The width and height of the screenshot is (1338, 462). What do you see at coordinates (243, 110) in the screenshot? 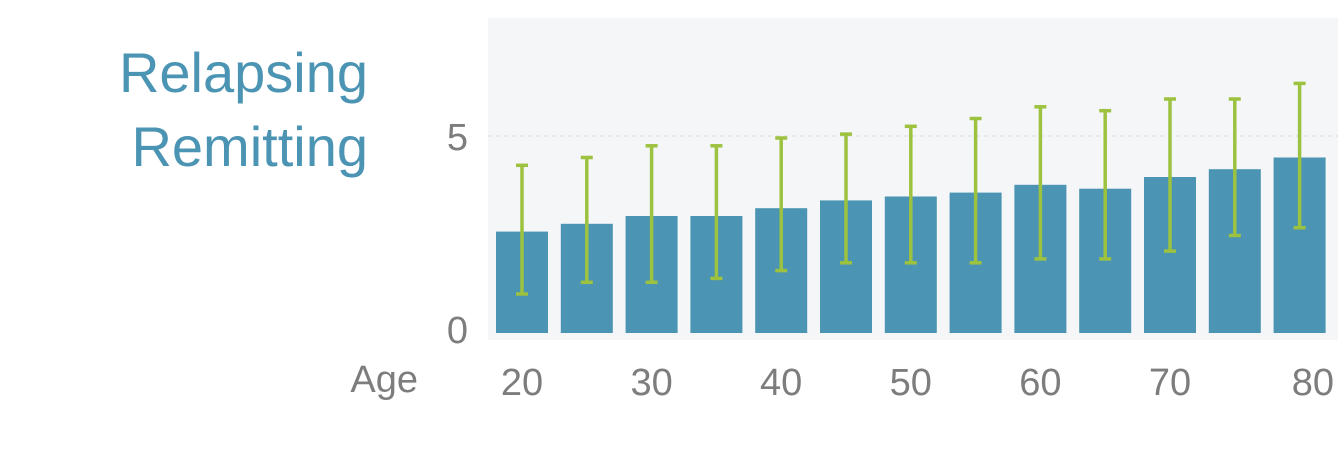
I see `chart-title: Relapsing Remitting` at bounding box center [243, 110].